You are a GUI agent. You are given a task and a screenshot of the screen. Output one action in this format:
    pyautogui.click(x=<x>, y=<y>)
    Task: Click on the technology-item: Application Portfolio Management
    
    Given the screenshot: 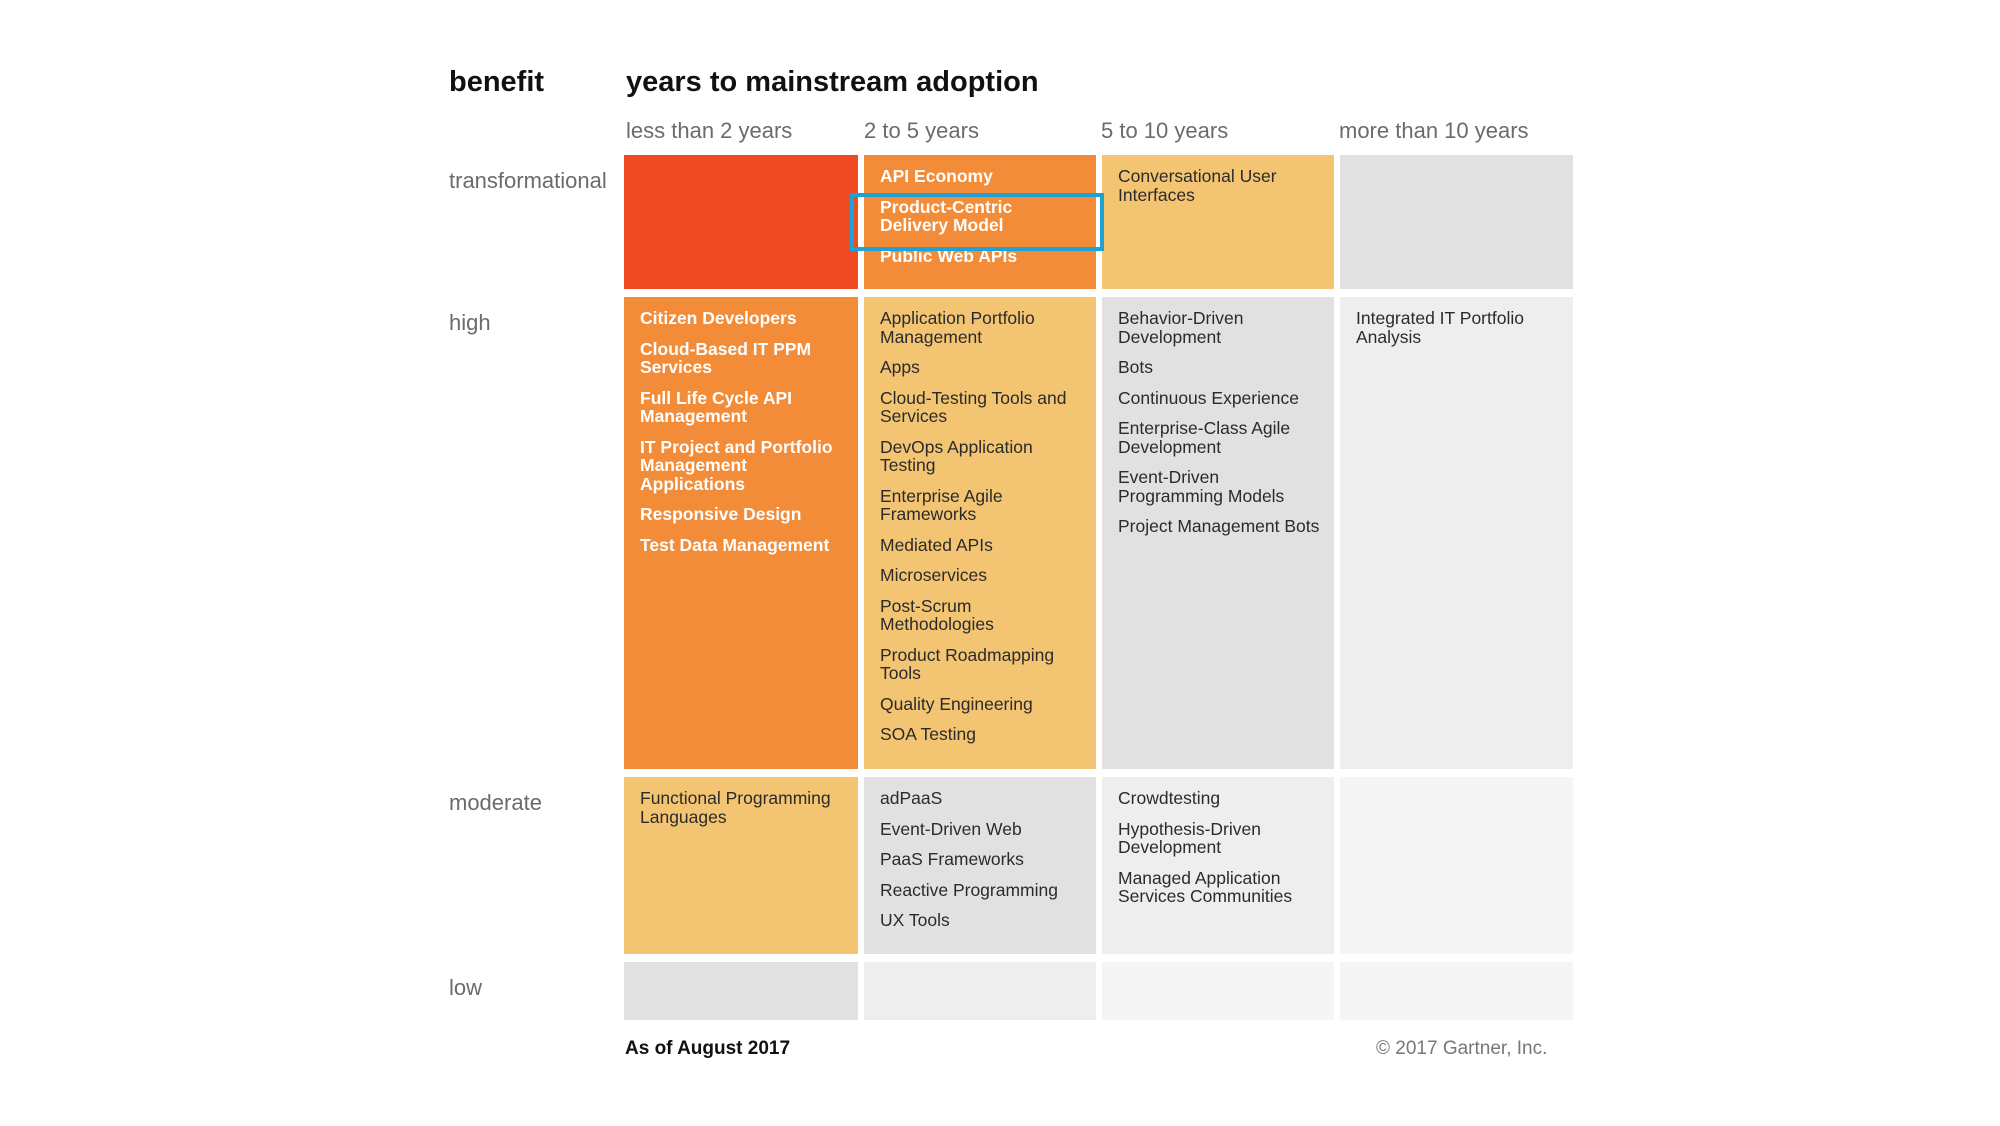 What is the action you would take?
    pyautogui.click(x=957, y=327)
    